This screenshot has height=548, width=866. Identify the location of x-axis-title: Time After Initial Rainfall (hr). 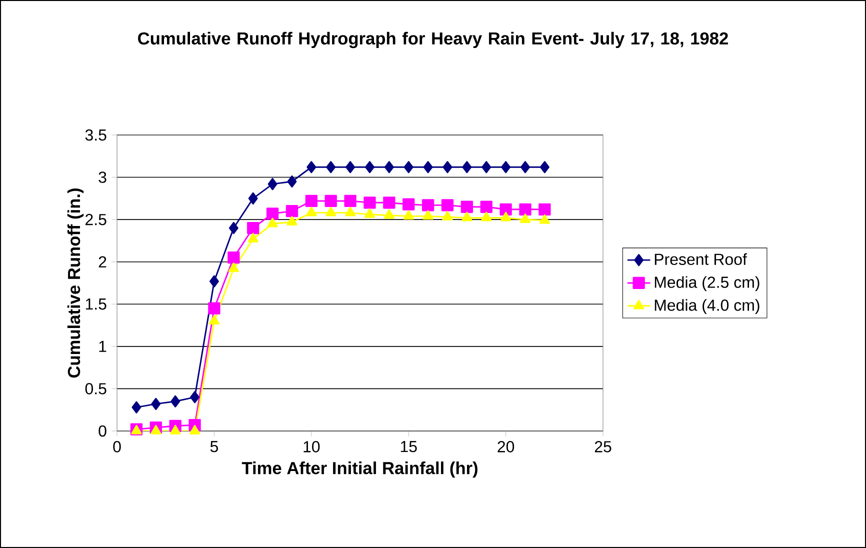
(360, 470).